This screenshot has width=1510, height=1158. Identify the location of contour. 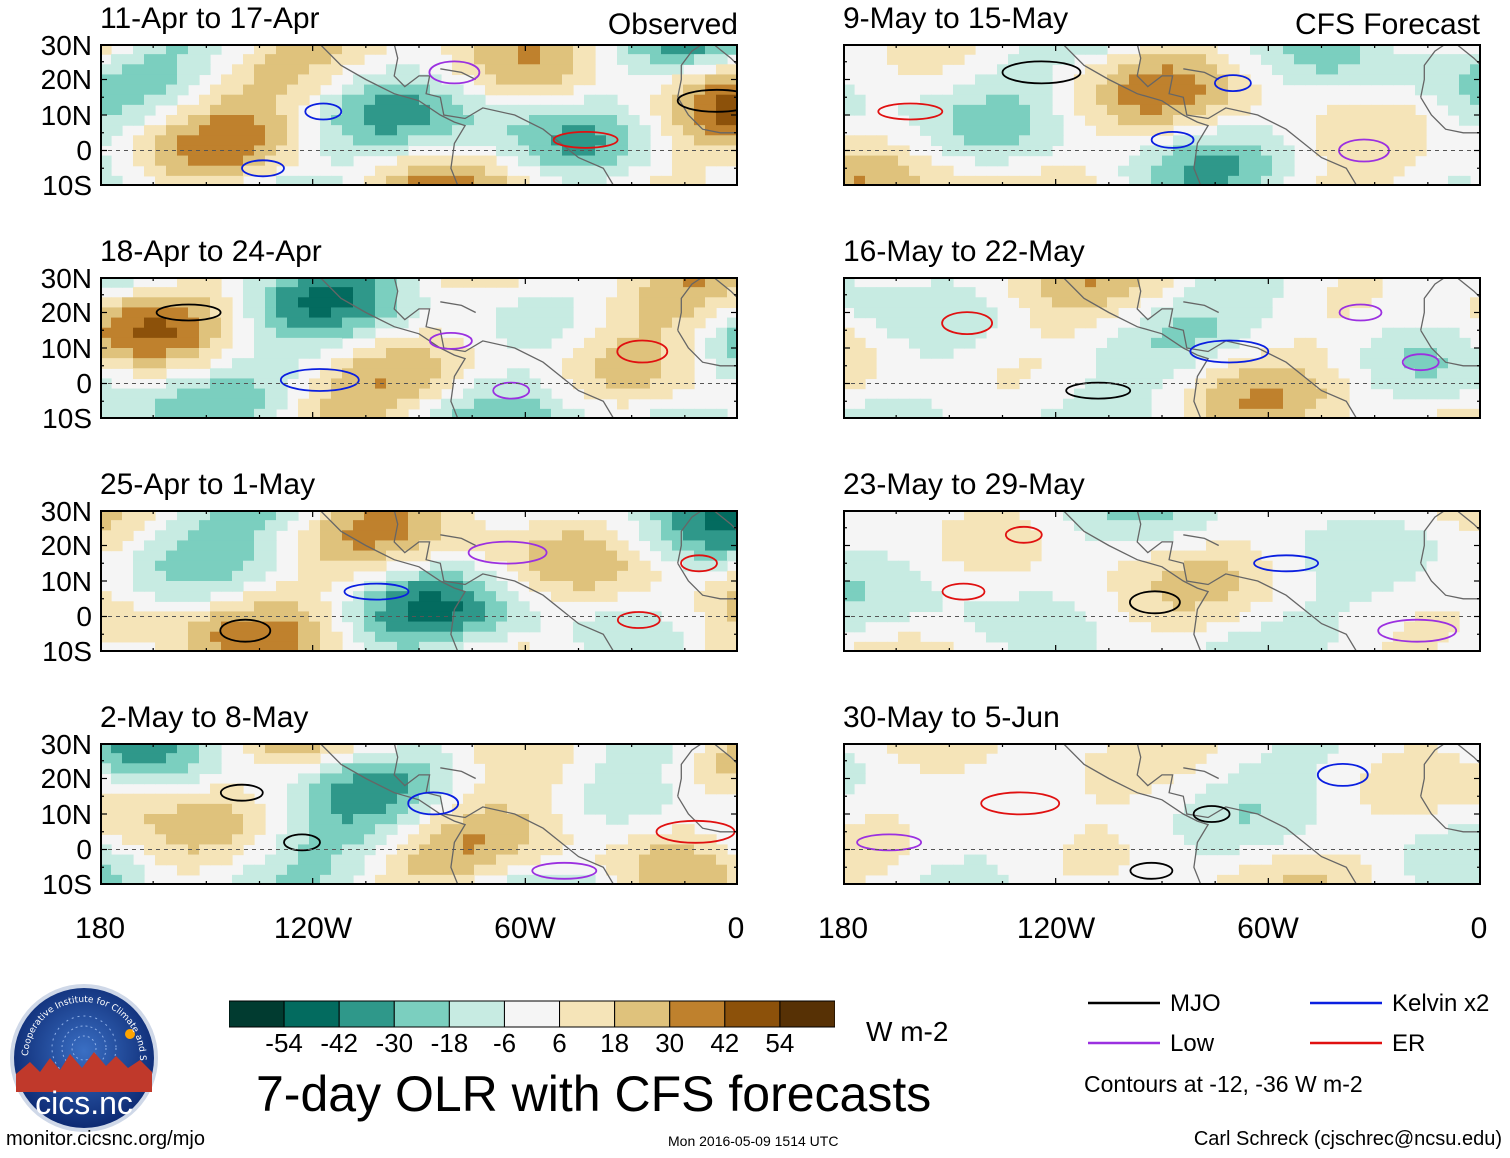
(241, 792).